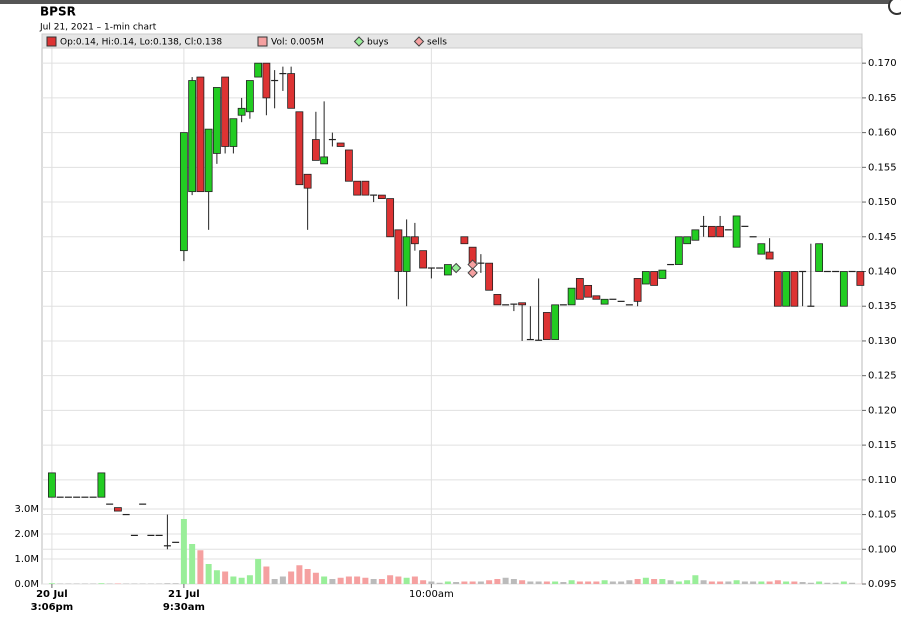 The height and width of the screenshot is (619, 901). What do you see at coordinates (882, 410) in the screenshot?
I see `y-tick-label: 0.120` at bounding box center [882, 410].